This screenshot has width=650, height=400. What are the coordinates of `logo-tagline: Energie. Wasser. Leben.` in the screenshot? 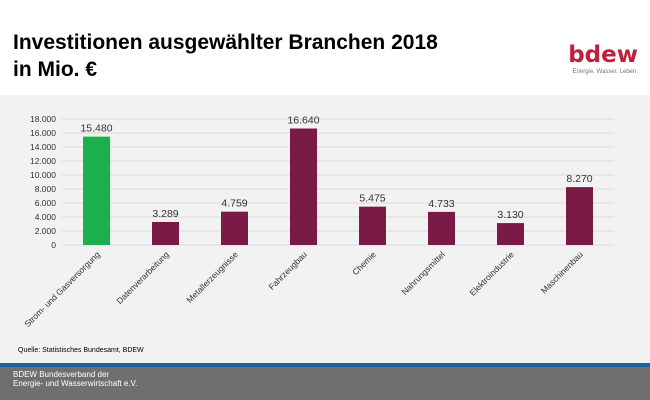 It's located at (605, 72).